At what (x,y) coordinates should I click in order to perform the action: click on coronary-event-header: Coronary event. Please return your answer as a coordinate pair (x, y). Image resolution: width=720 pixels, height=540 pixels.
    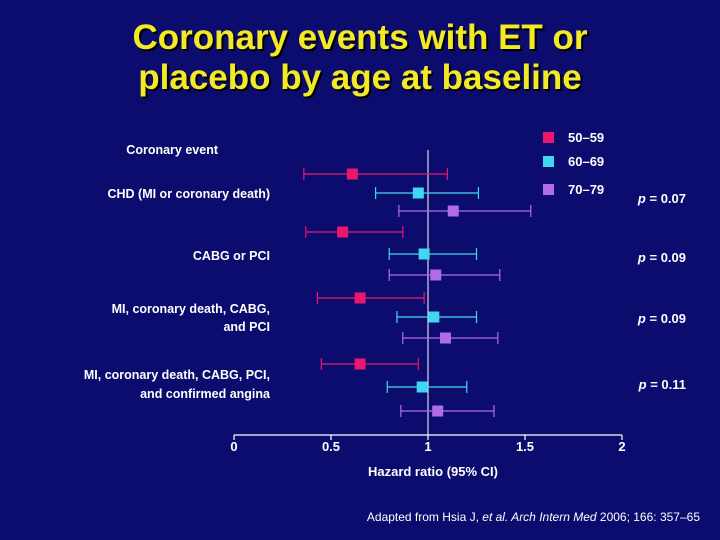
    Looking at the image, I should click on (172, 150).